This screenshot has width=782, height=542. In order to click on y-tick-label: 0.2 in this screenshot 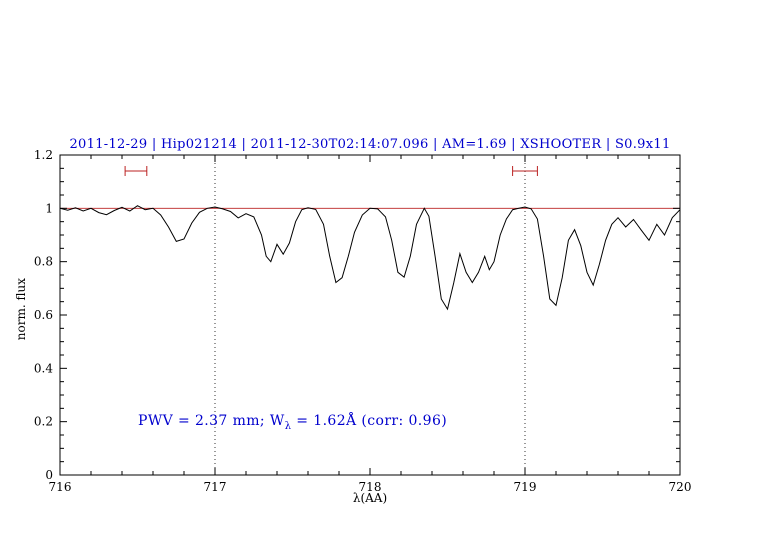, I will do `click(43, 422)`.